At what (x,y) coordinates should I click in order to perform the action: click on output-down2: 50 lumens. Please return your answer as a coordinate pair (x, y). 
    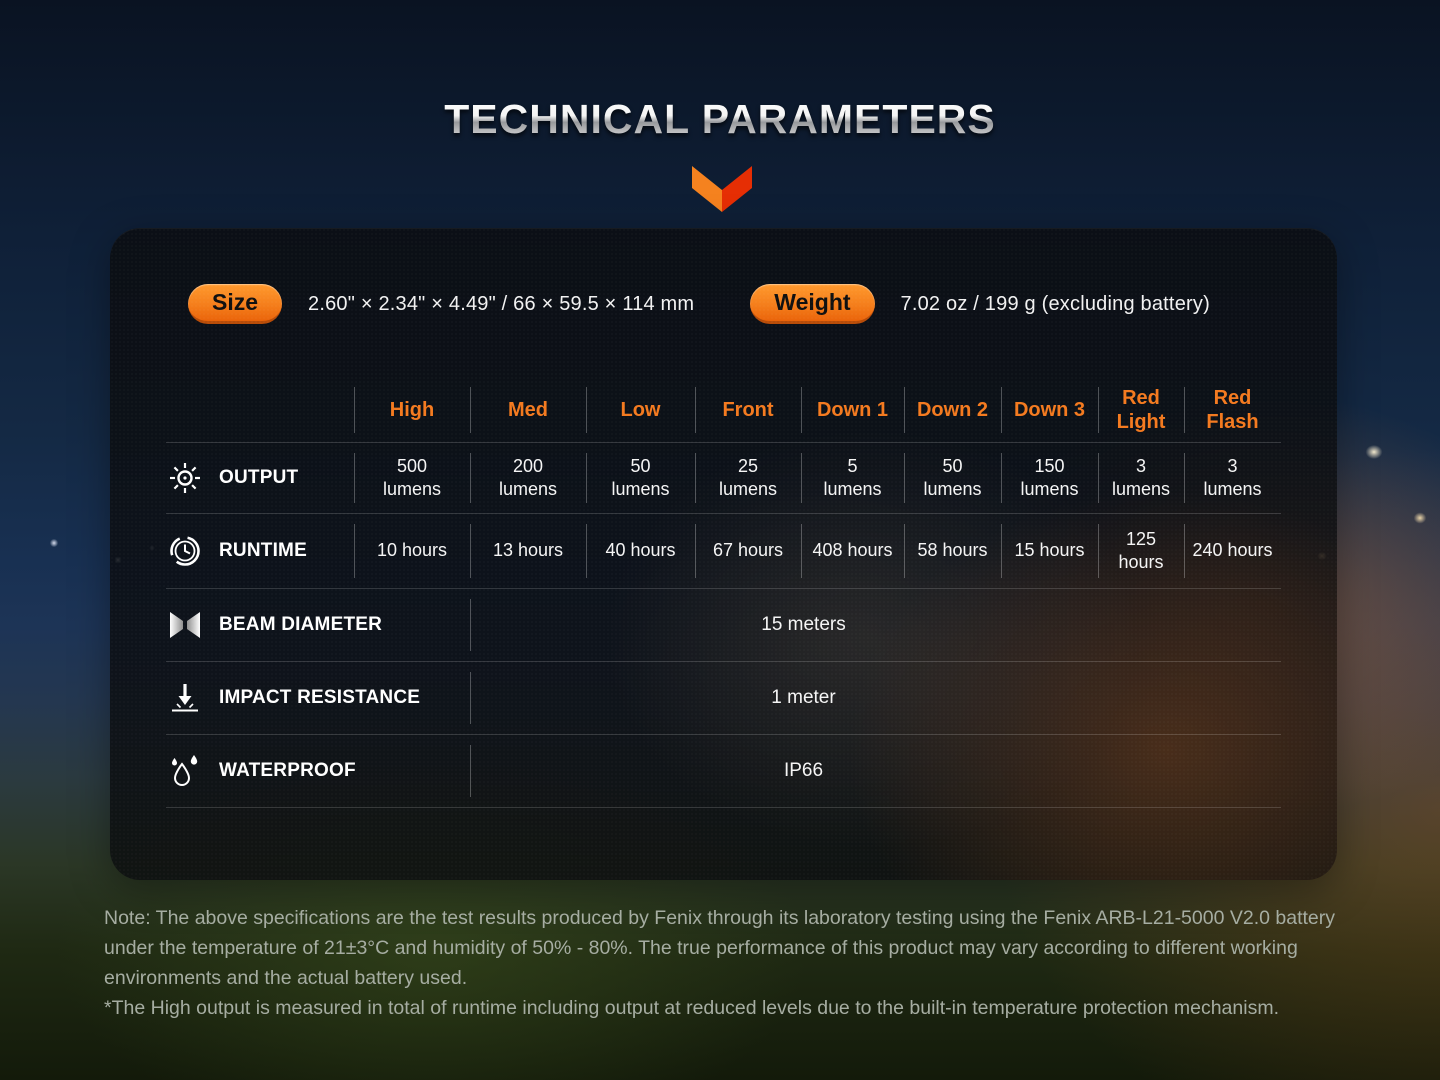
    Looking at the image, I should click on (952, 478).